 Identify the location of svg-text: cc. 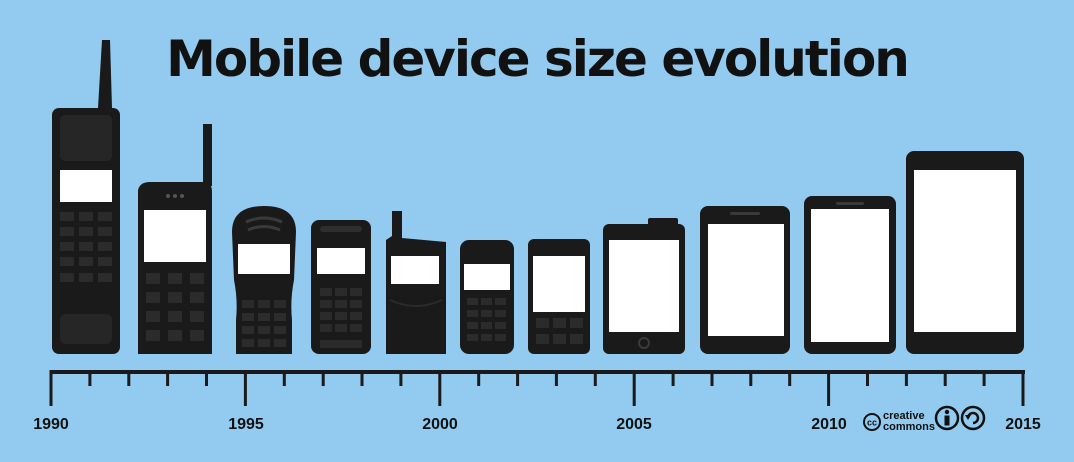
(872, 423).